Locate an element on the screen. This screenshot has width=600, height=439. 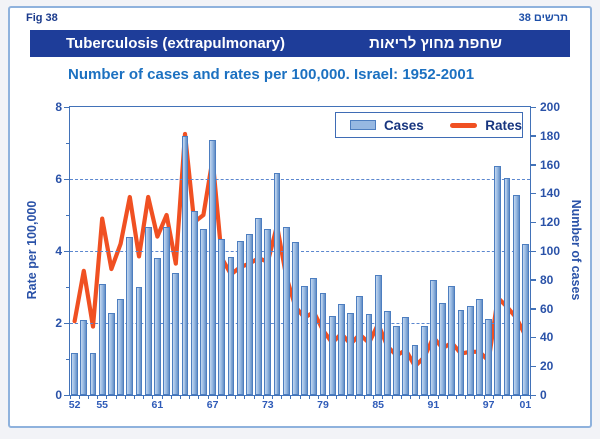
left-axis-tick-label: 6 is located at coordinates (58, 179).